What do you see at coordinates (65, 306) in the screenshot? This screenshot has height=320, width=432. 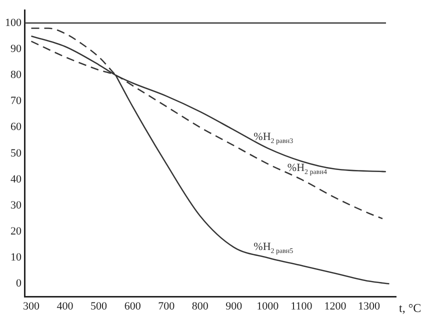 I see `x-tick-label: 400` at bounding box center [65, 306].